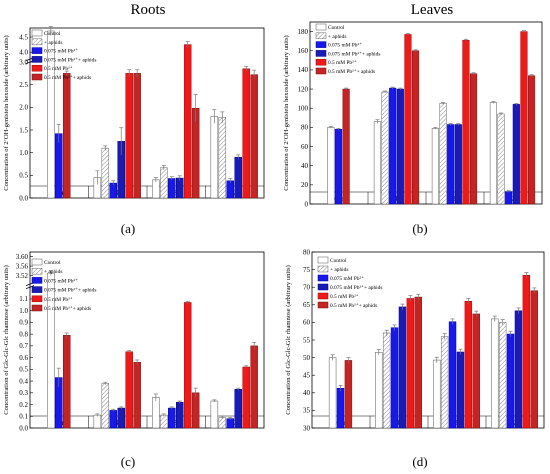 Image resolution: width=550 pixels, height=474 pixels. What do you see at coordinates (307, 428) in the screenshot?
I see `y-tick-label: 30` at bounding box center [307, 428].